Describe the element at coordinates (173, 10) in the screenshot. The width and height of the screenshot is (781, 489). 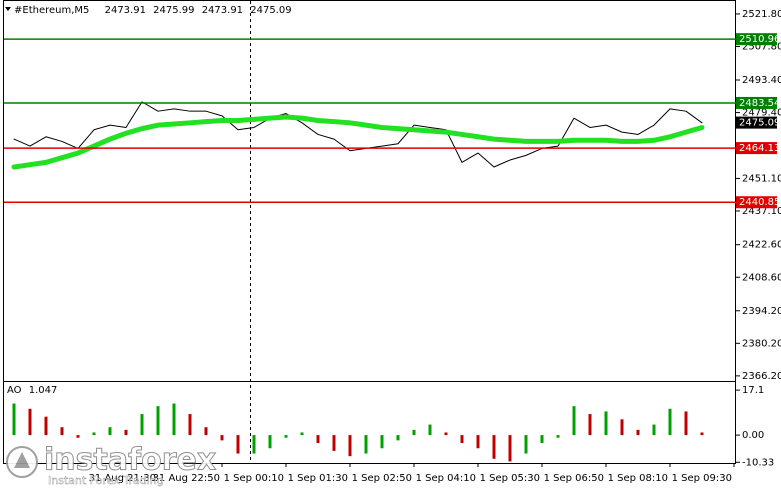
I see `high: 2475.99` at that location.